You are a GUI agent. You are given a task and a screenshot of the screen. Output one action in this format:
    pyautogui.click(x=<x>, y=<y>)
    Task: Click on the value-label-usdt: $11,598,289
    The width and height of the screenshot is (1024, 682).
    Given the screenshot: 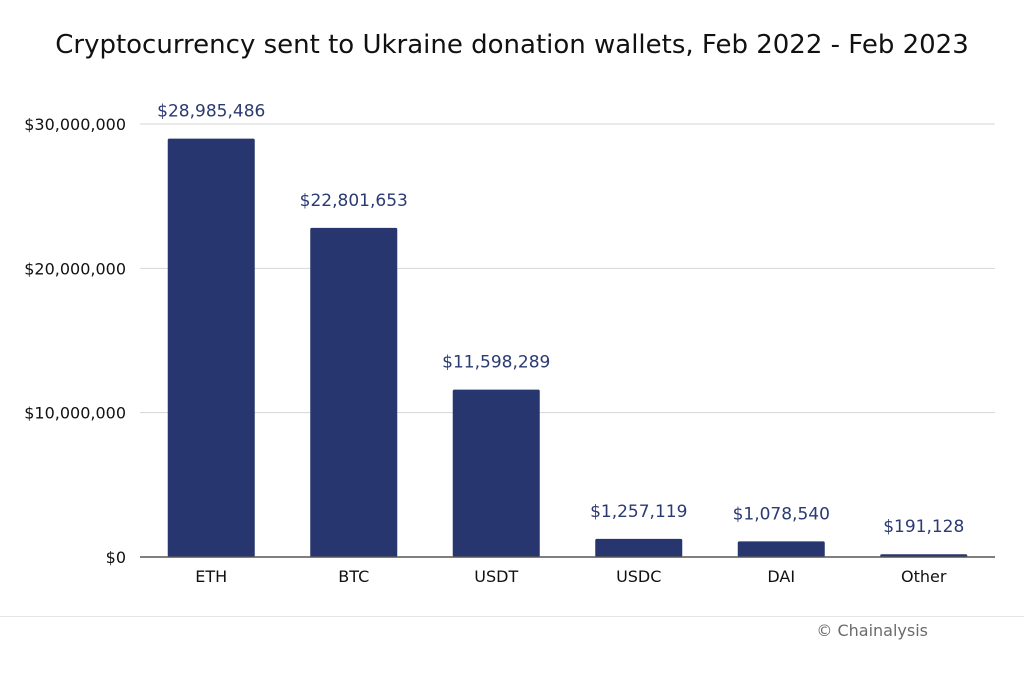 What is the action you would take?
    pyautogui.click(x=496, y=363)
    